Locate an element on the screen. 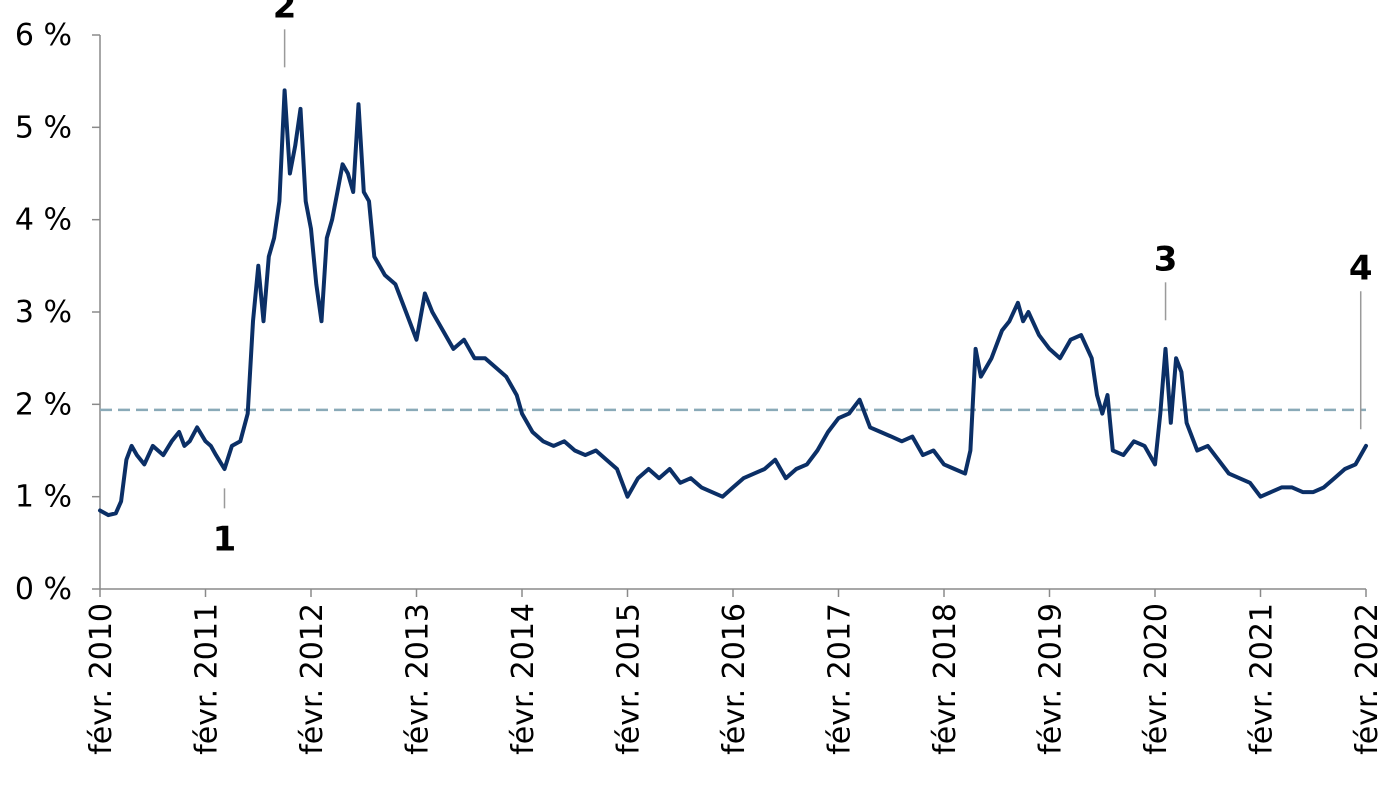  annotation-1: 1 is located at coordinates (225, 523).